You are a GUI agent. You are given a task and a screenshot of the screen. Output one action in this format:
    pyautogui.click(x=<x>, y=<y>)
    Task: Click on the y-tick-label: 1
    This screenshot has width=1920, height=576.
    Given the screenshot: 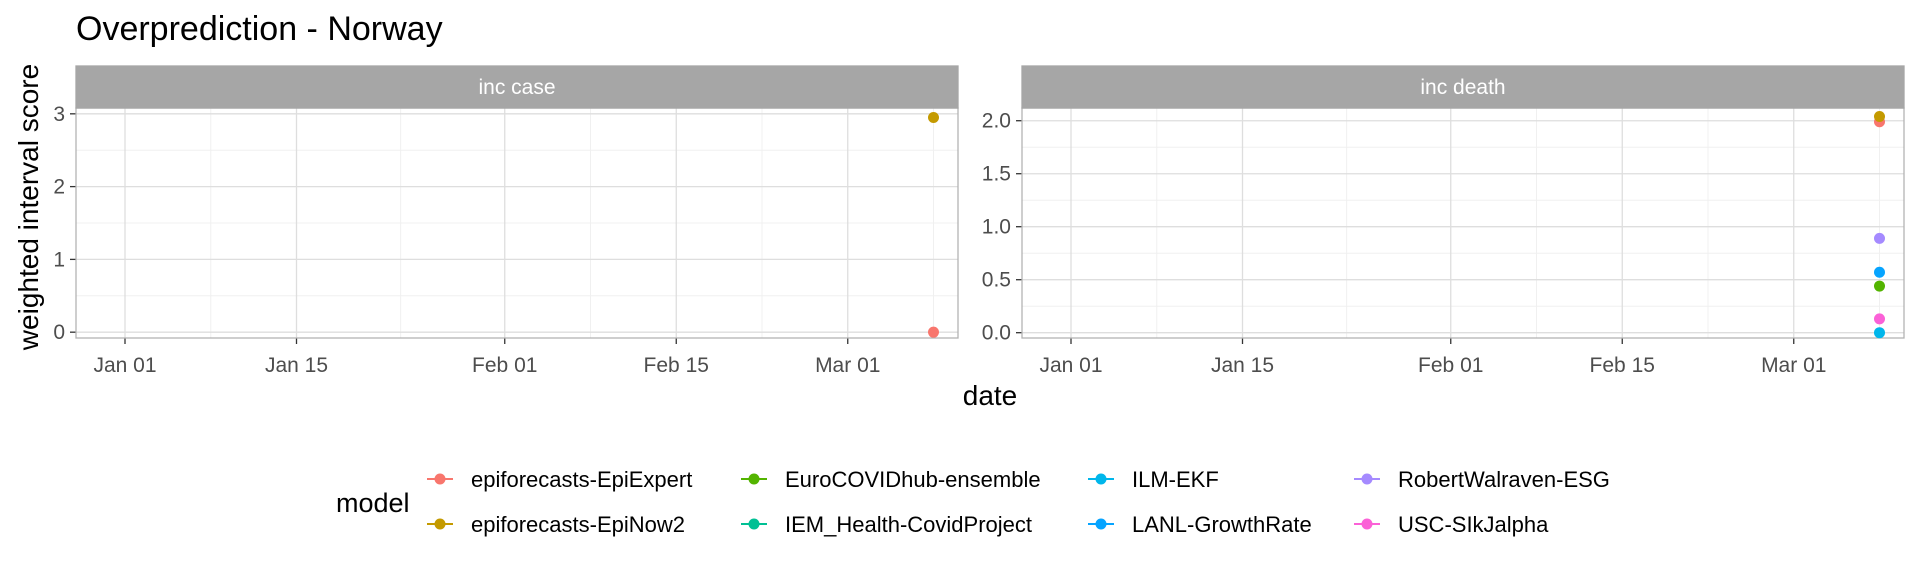 What is the action you would take?
    pyautogui.click(x=59, y=259)
    